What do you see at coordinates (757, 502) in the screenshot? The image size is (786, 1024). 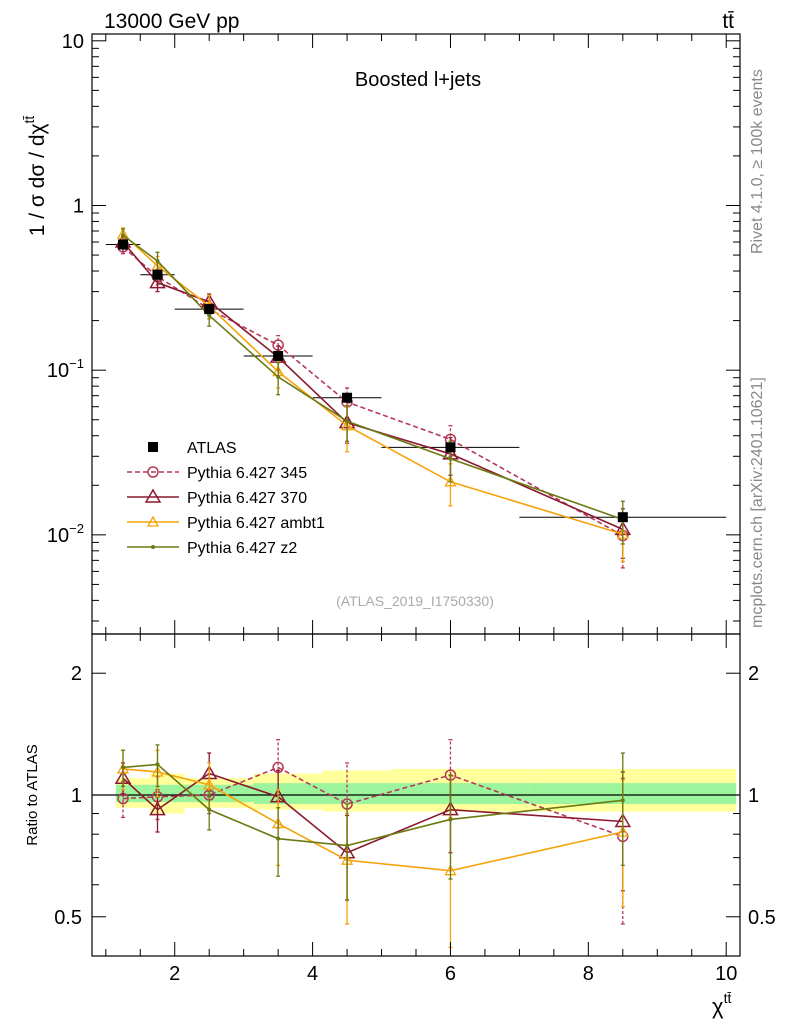 I see `mcplots-label: mcplots.cern.ch [arXiv:2401.10621]` at bounding box center [757, 502].